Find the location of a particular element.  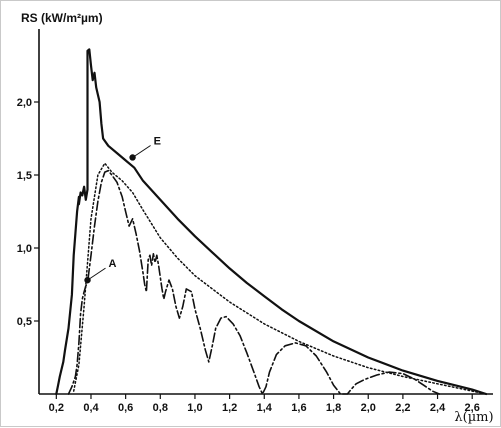

x-tick-label: 1,6 is located at coordinates (298, 408).